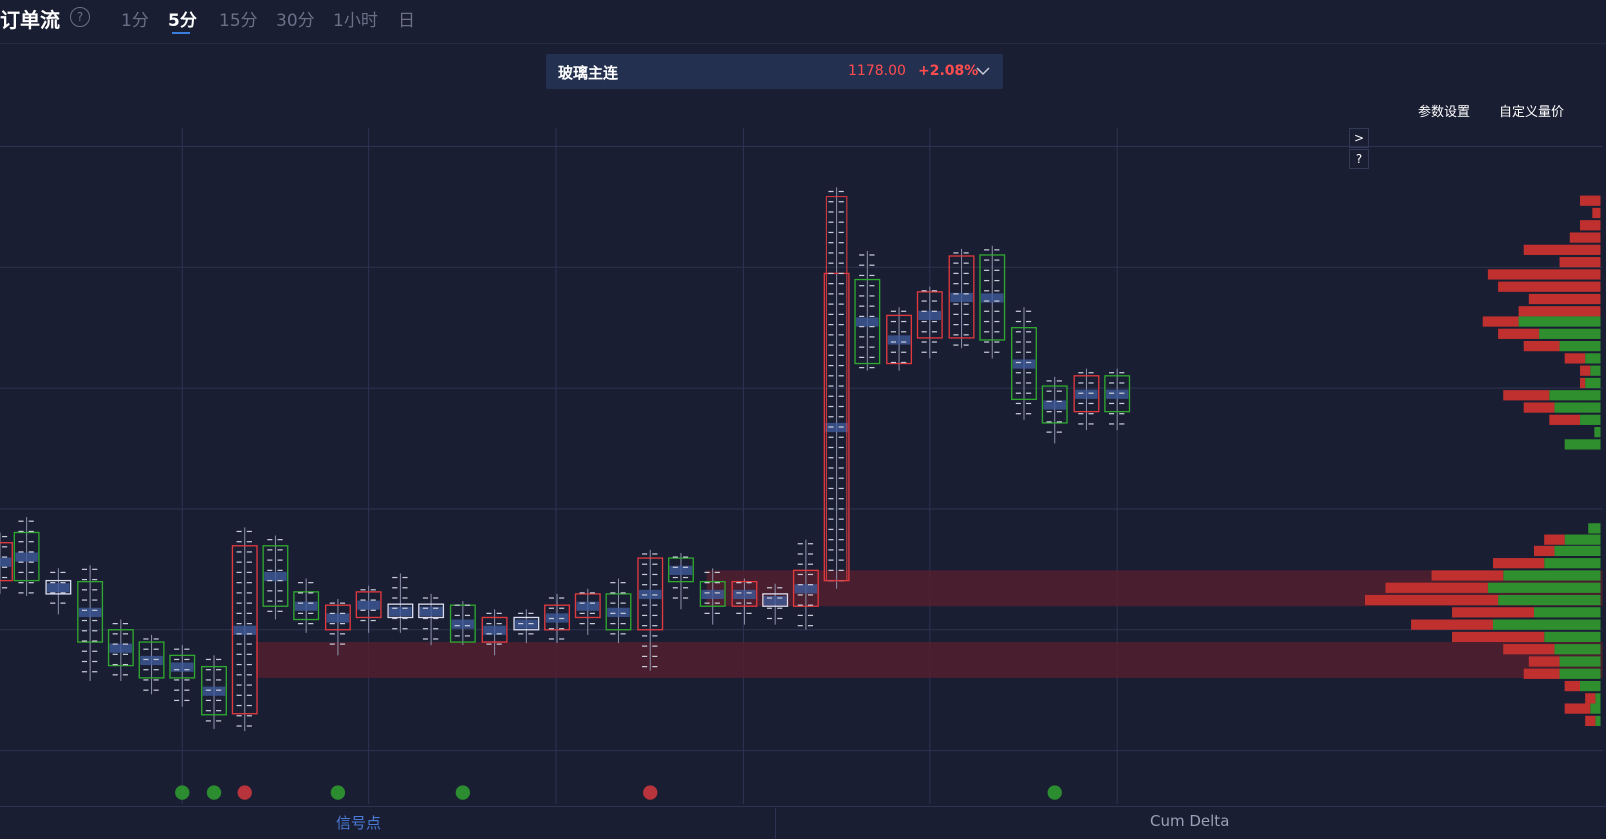  I want to click on help-icon: ?, so click(80, 17).